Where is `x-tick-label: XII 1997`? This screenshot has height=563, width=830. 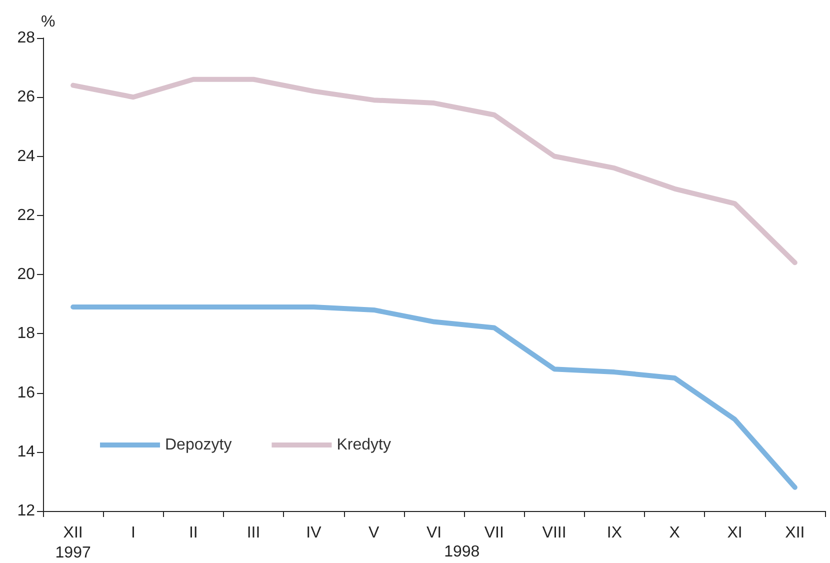 x-tick-label: XII 1997 is located at coordinates (73, 543).